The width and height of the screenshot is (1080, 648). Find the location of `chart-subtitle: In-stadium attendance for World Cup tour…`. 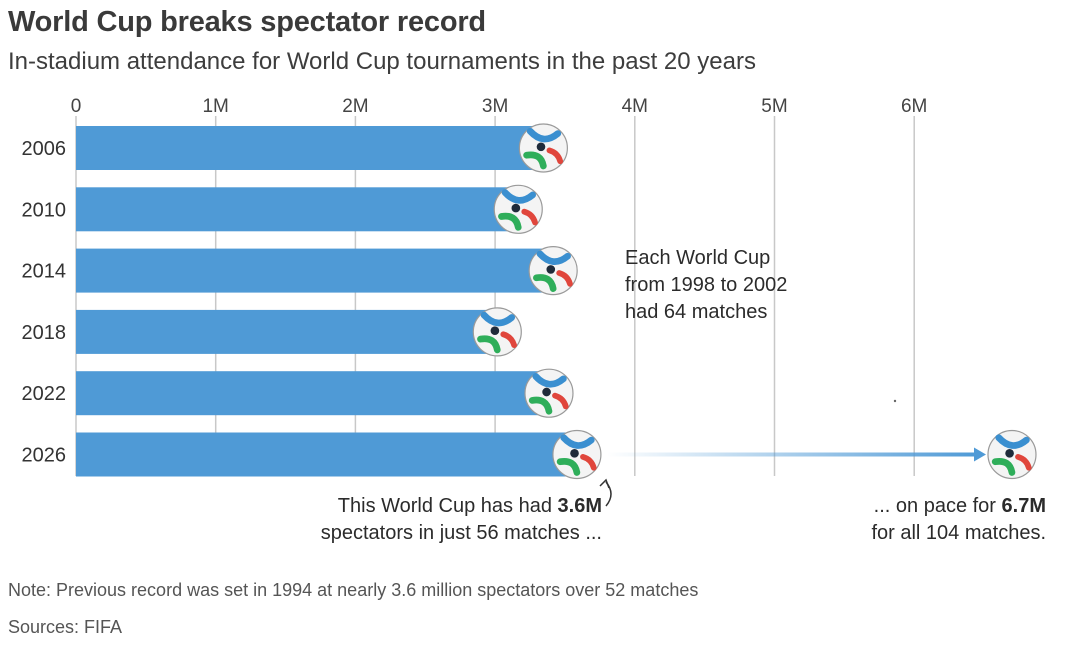

chart-subtitle: In-stadium attendance for World Cup tour… is located at coordinates (382, 61).